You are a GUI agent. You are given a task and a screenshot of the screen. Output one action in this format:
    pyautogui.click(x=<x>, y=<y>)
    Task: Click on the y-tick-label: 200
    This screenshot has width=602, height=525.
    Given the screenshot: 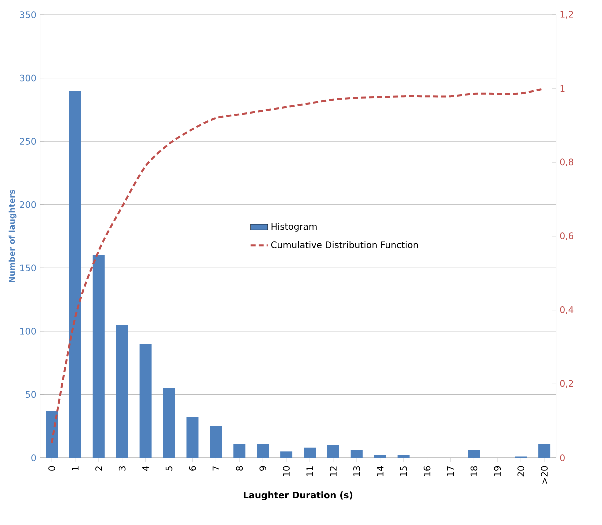 What is the action you would take?
    pyautogui.click(x=28, y=204)
    